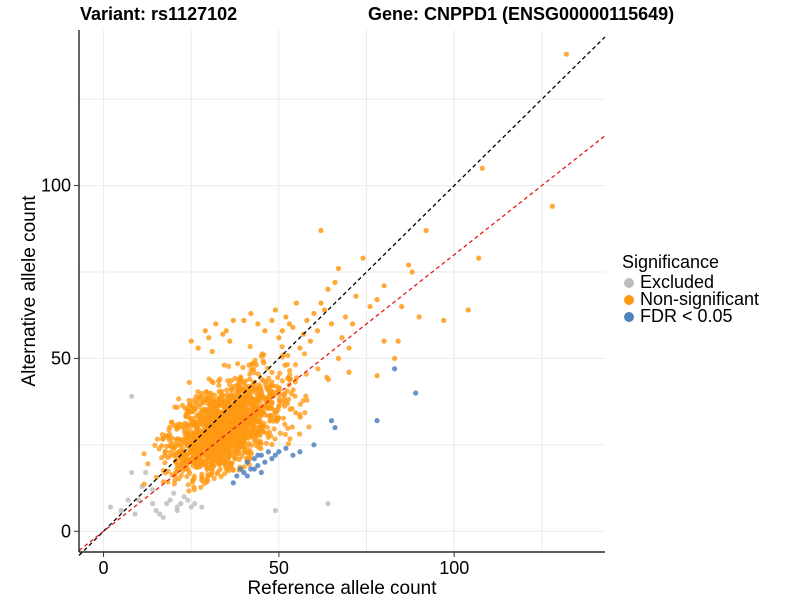 The height and width of the screenshot is (600, 800). I want to click on legend-item-excluded: Excluded, so click(690, 282).